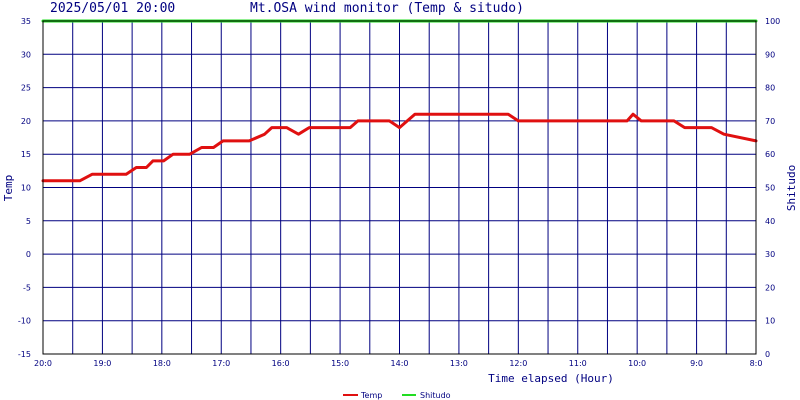 The width and height of the screenshot is (800, 400). Describe the element at coordinates (26, 54) in the screenshot. I see `left-tick-label: 30` at that location.